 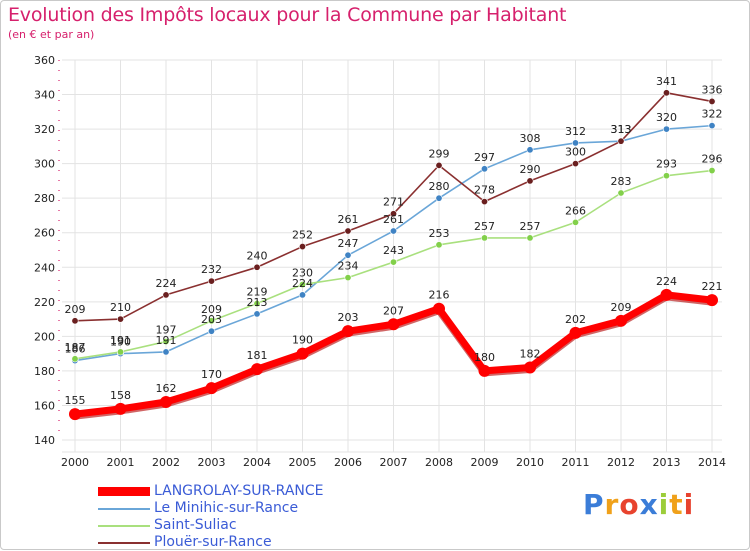 I want to click on data-label: 162, so click(x=166, y=388).